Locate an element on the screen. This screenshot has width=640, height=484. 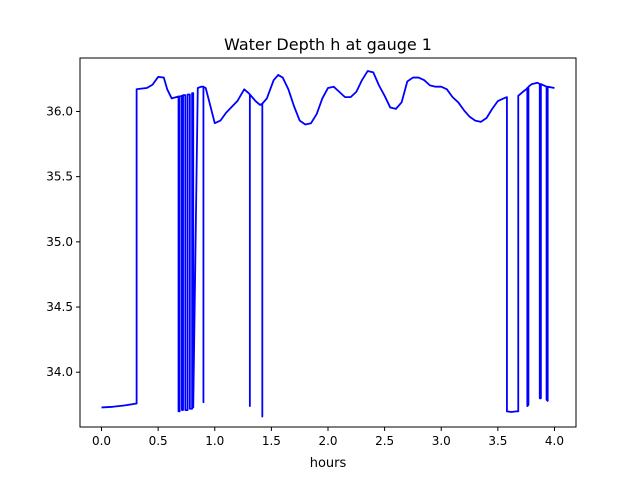
x-tick-label: 3.0 is located at coordinates (441, 441).